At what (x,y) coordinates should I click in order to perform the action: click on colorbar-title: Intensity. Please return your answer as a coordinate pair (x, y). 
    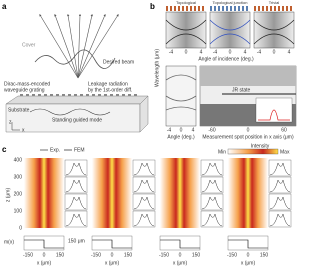
    Looking at the image, I should click on (260, 146).